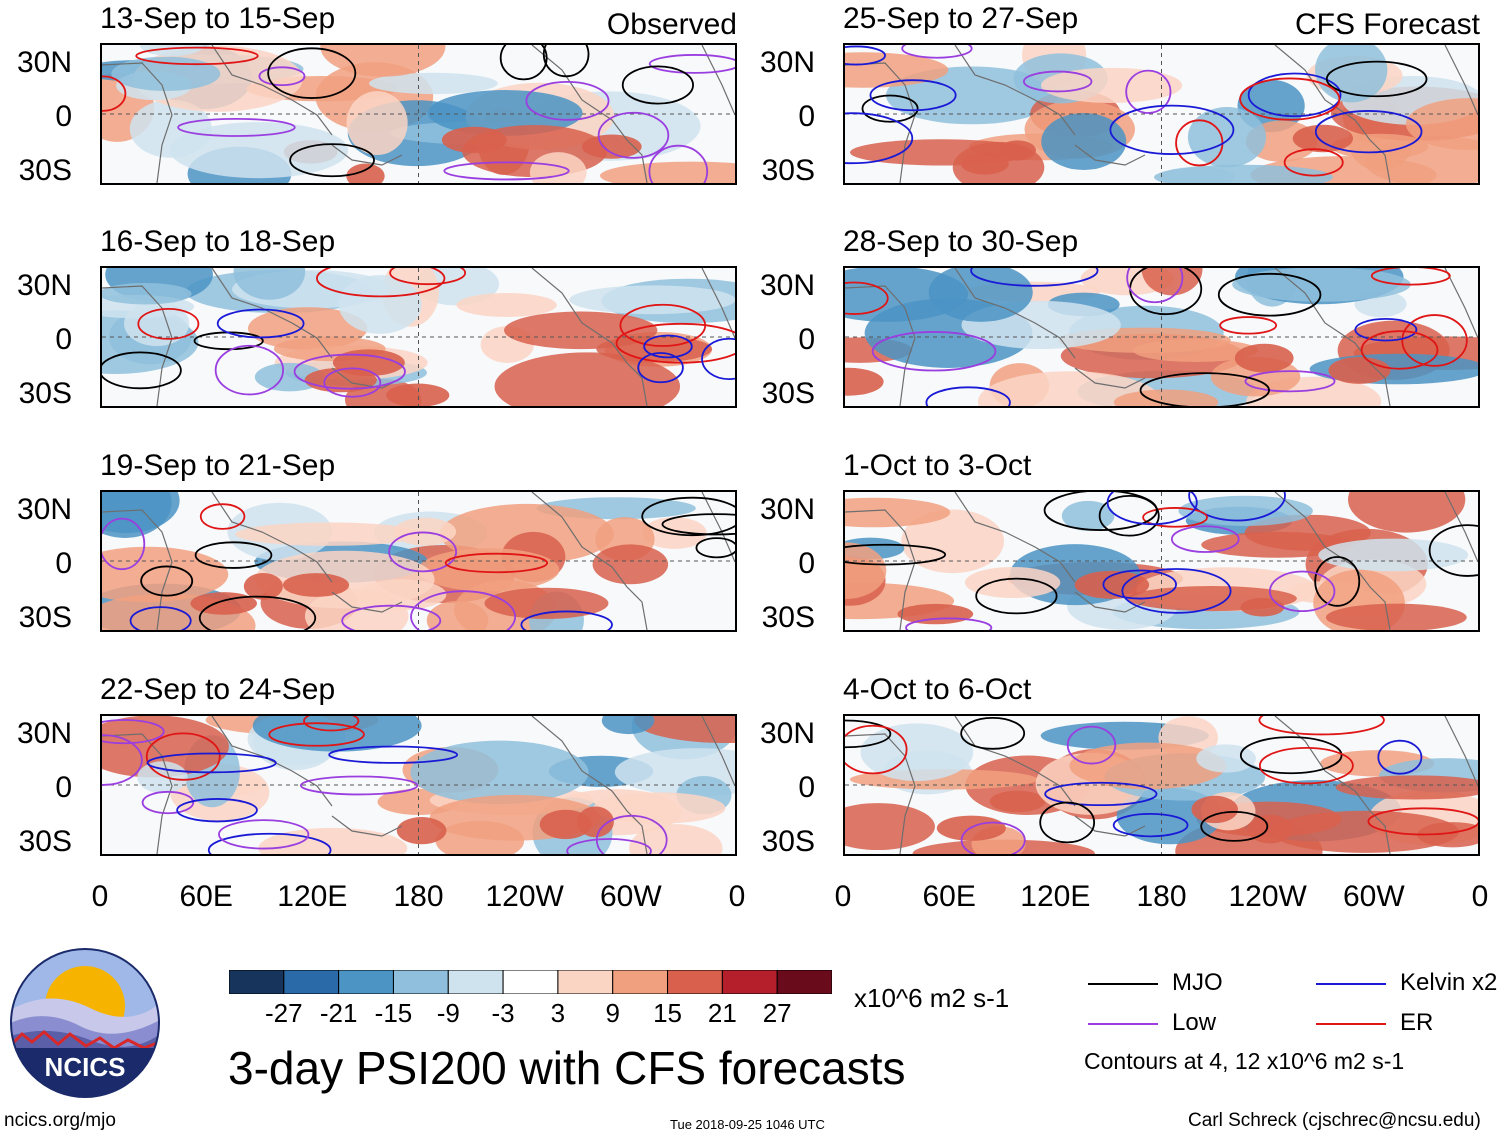 This screenshot has width=1510, height=1137. What do you see at coordinates (503, 1013) in the screenshot?
I see `colorbar-tick-label: -3` at bounding box center [503, 1013].